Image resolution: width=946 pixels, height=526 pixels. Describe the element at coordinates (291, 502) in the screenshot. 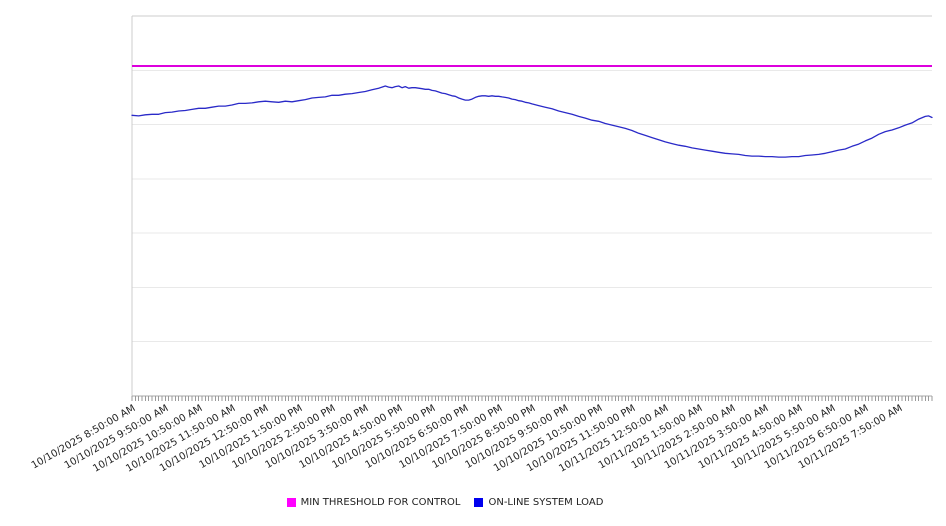

I see `legend-swatch-min-threshold` at that location.